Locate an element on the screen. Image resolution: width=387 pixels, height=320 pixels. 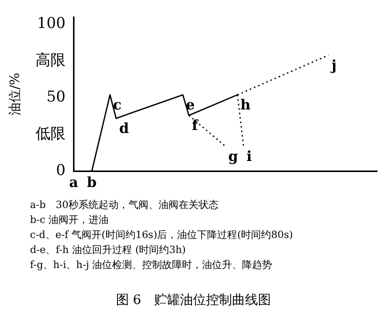
text: c-d、e-f 气阀开(时间约16s)后，油位下降过程(时间约80s) is located at coordinates (162, 235).